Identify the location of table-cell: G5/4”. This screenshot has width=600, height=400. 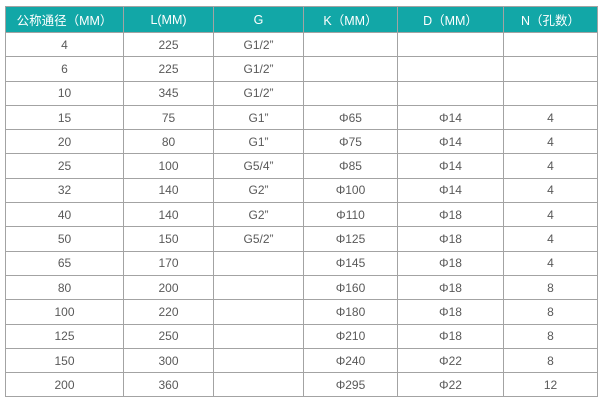
(258, 166).